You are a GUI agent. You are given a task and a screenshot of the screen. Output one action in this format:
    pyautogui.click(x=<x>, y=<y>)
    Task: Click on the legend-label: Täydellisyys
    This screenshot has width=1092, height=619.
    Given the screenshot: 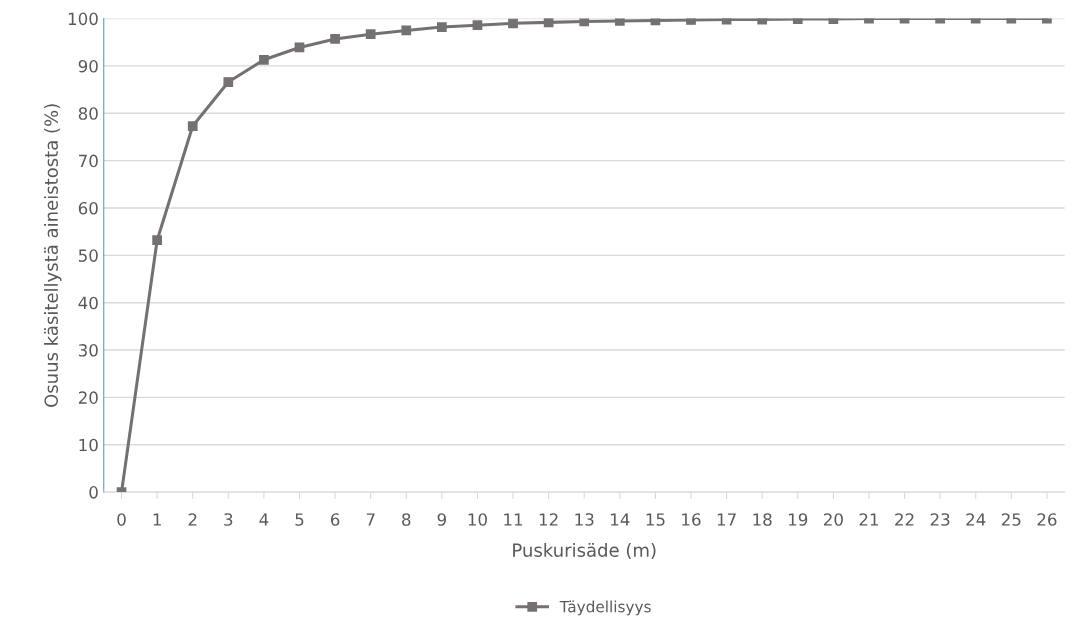 What is the action you would take?
    pyautogui.click(x=605, y=608)
    